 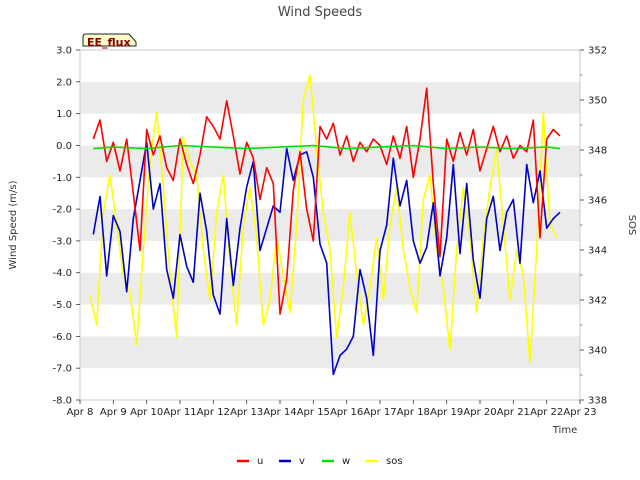 I want to click on x-tick-label: Apr 9, so click(x=113, y=412).